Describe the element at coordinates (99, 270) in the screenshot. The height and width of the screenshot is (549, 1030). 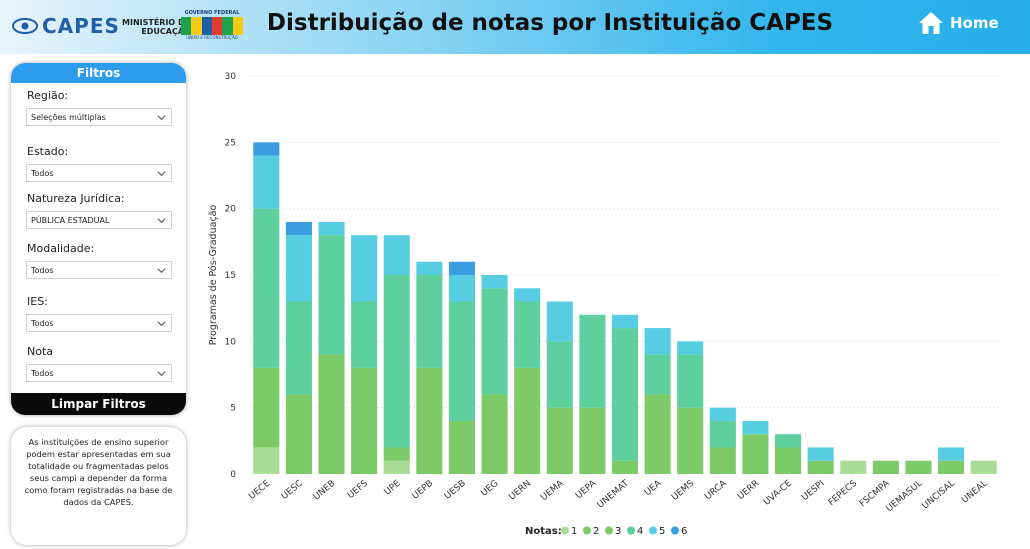
I see `filter-select-modalidade: Todos` at that location.